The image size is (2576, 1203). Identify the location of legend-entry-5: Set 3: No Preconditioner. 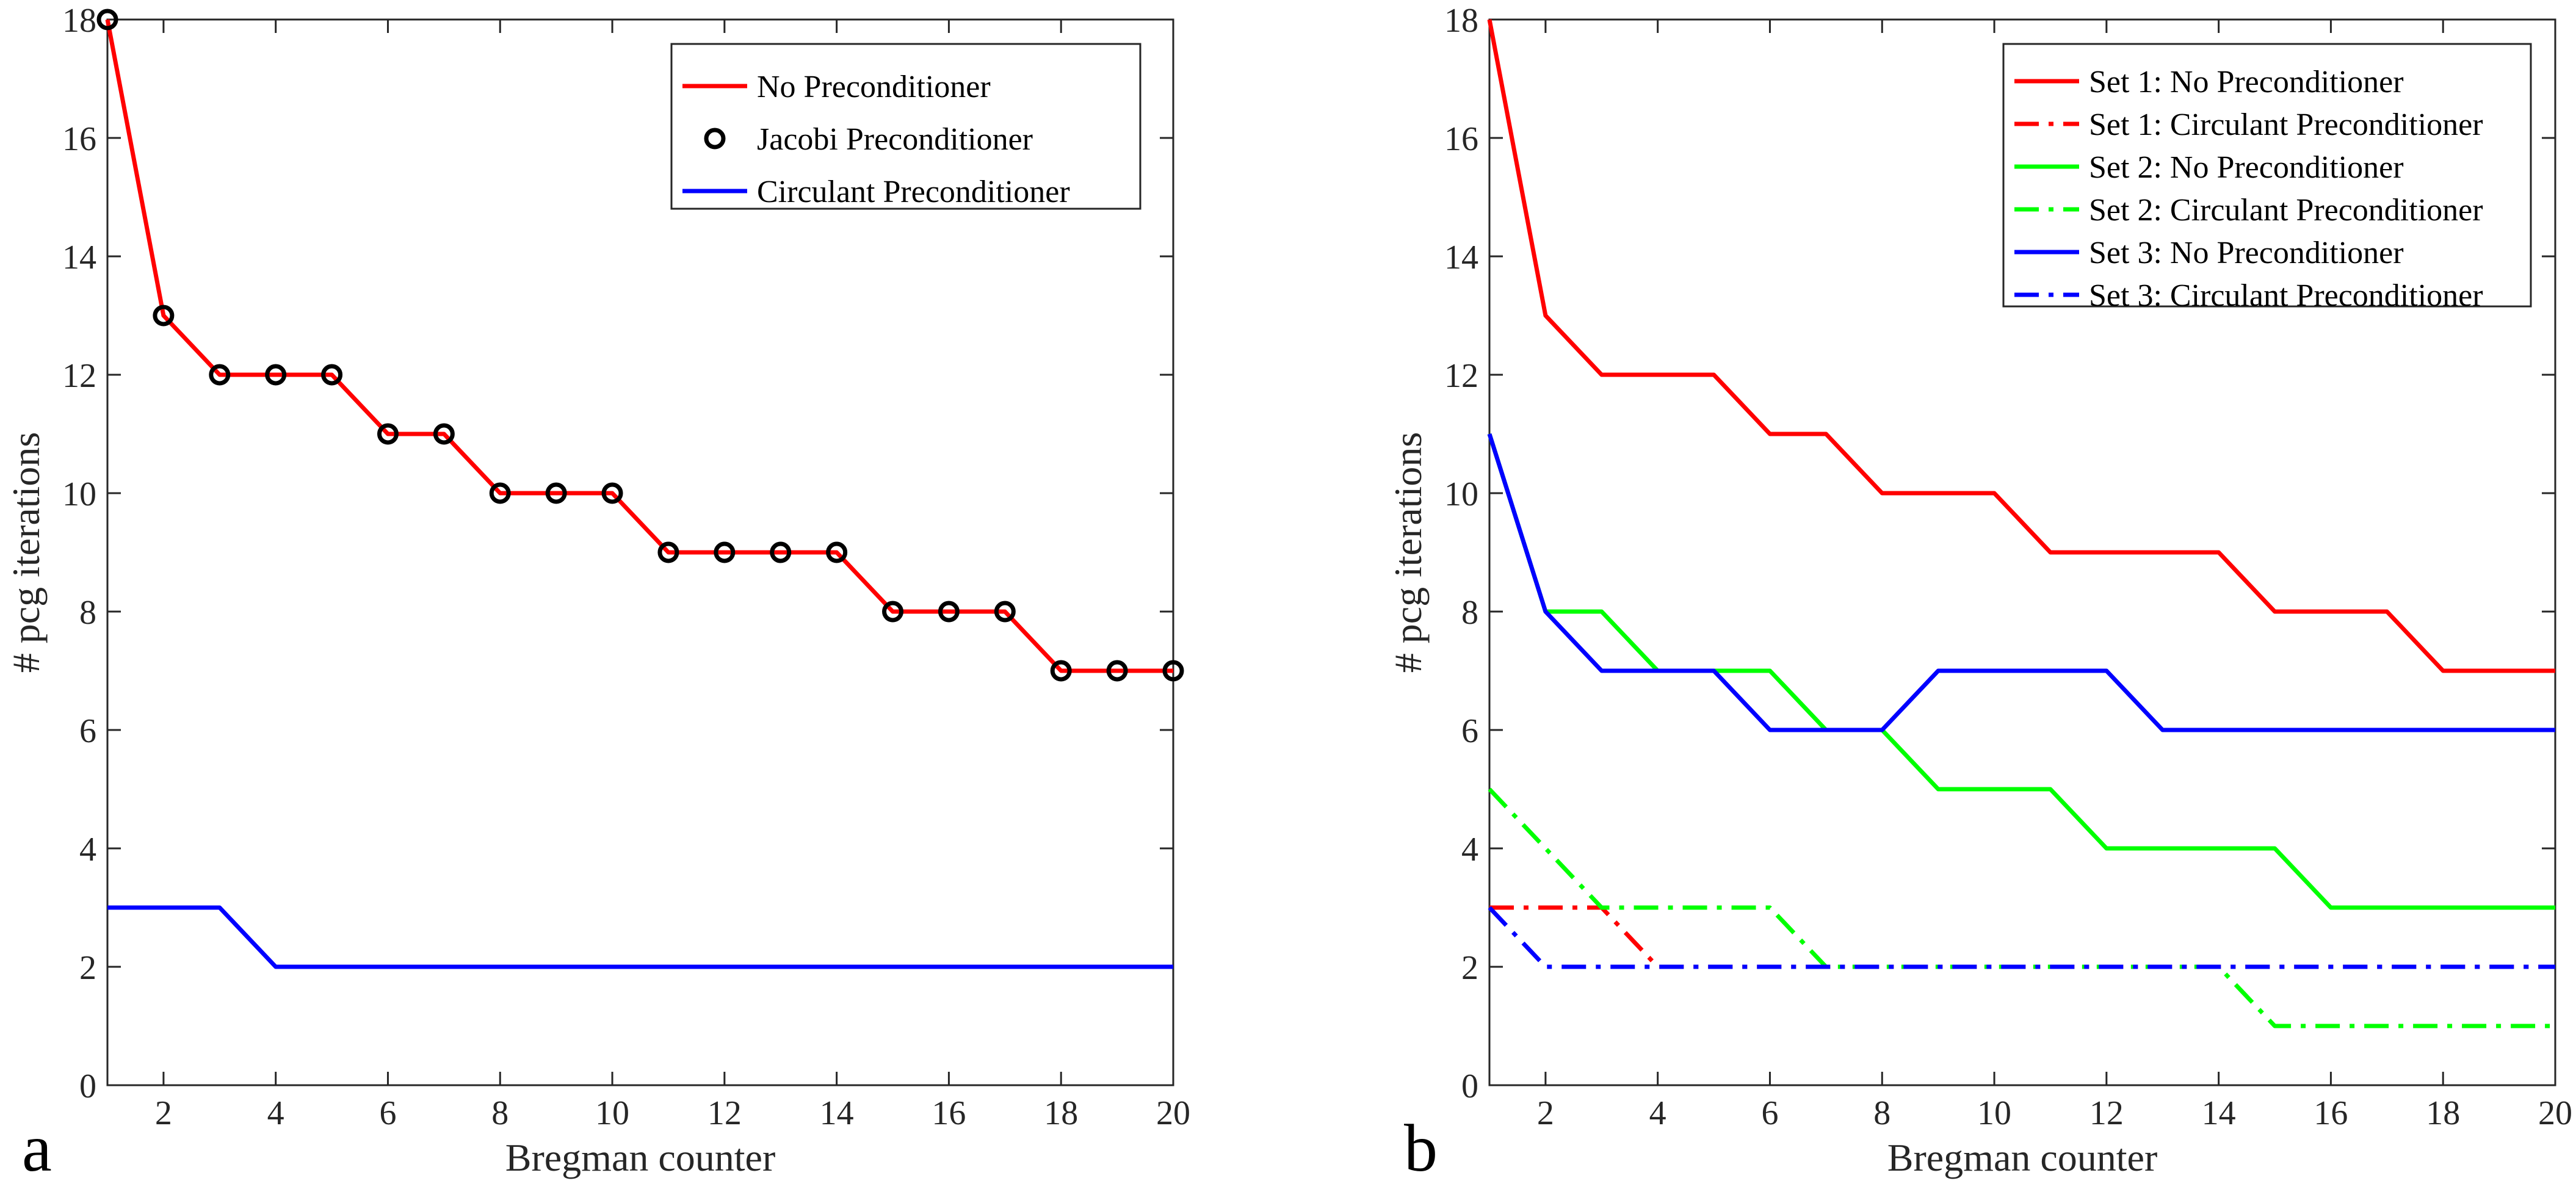
(2246, 253).